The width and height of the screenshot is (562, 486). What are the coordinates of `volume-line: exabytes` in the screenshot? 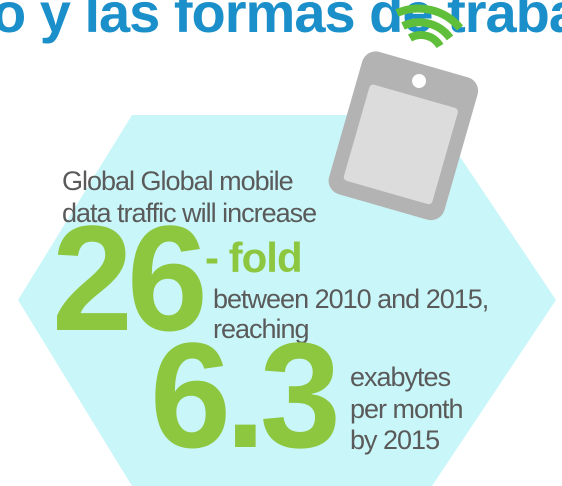 It's located at (400, 377).